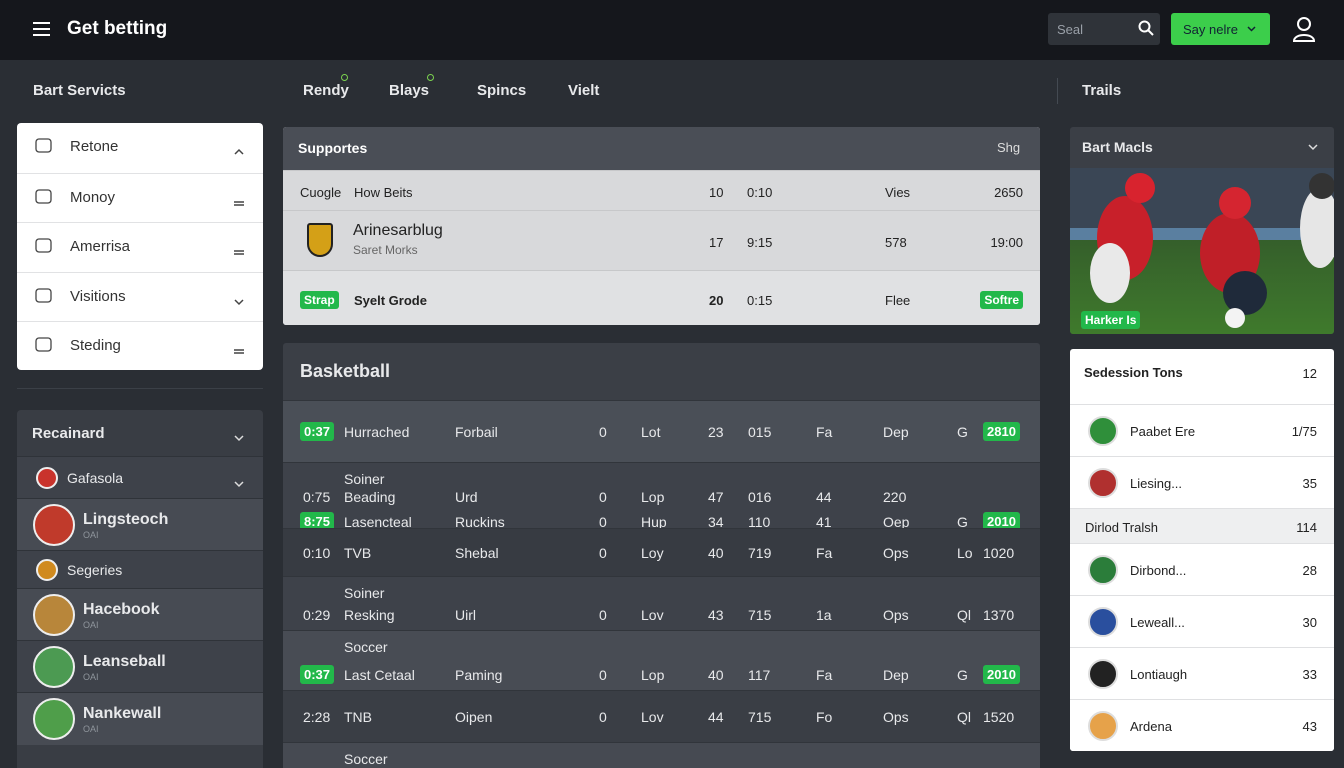  Describe the element at coordinates (716, 432) in the screenshot. I see `match-cell: 23` at that location.